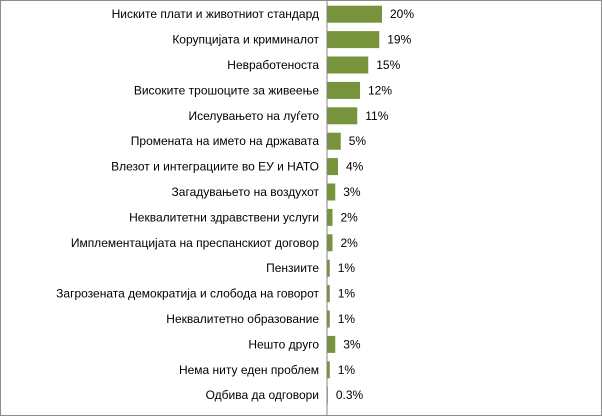 The height and width of the screenshot is (416, 602). Describe the element at coordinates (225, 141) in the screenshot. I see `category-label: Промената на името на државата` at that location.